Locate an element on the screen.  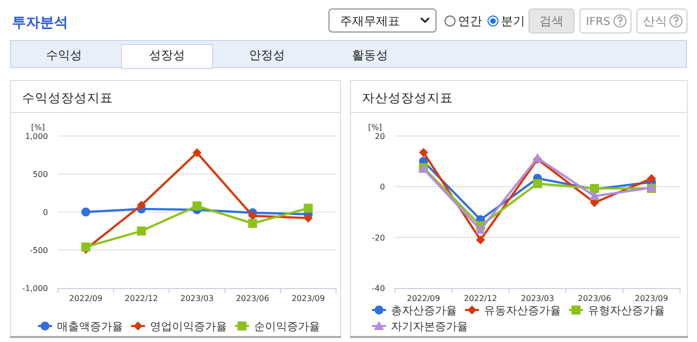
y-tick-label: -1,000 is located at coordinates (35, 288).